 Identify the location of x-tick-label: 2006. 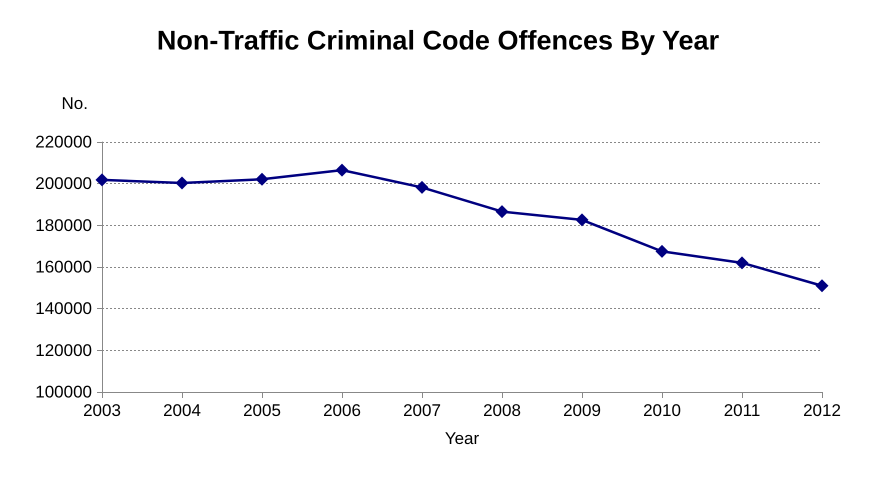
(342, 410).